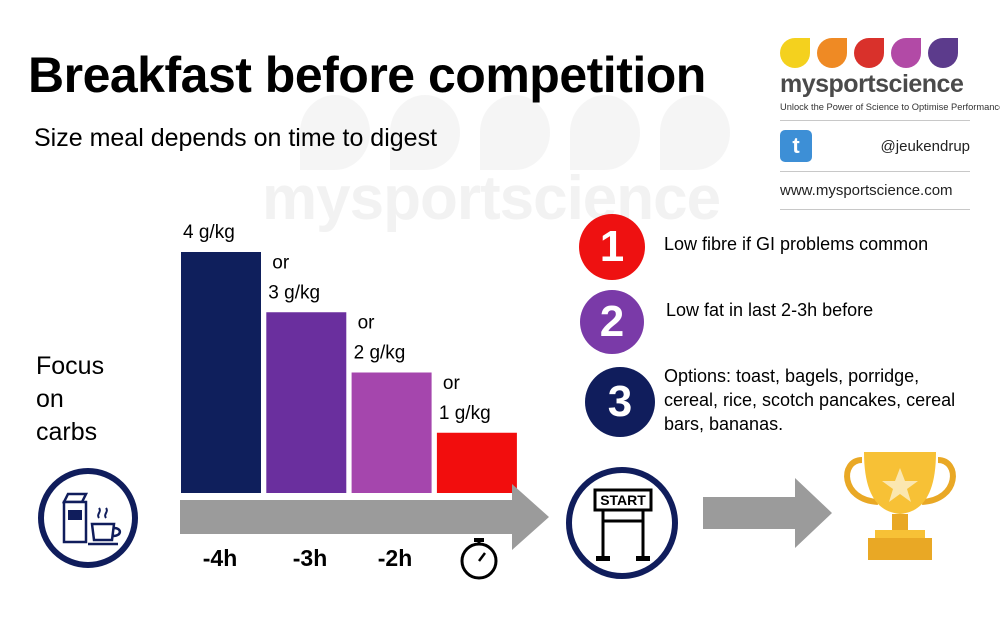 Image resolution: width=1000 pixels, height=640 pixels. I want to click on focus-line: on, so click(50, 399).